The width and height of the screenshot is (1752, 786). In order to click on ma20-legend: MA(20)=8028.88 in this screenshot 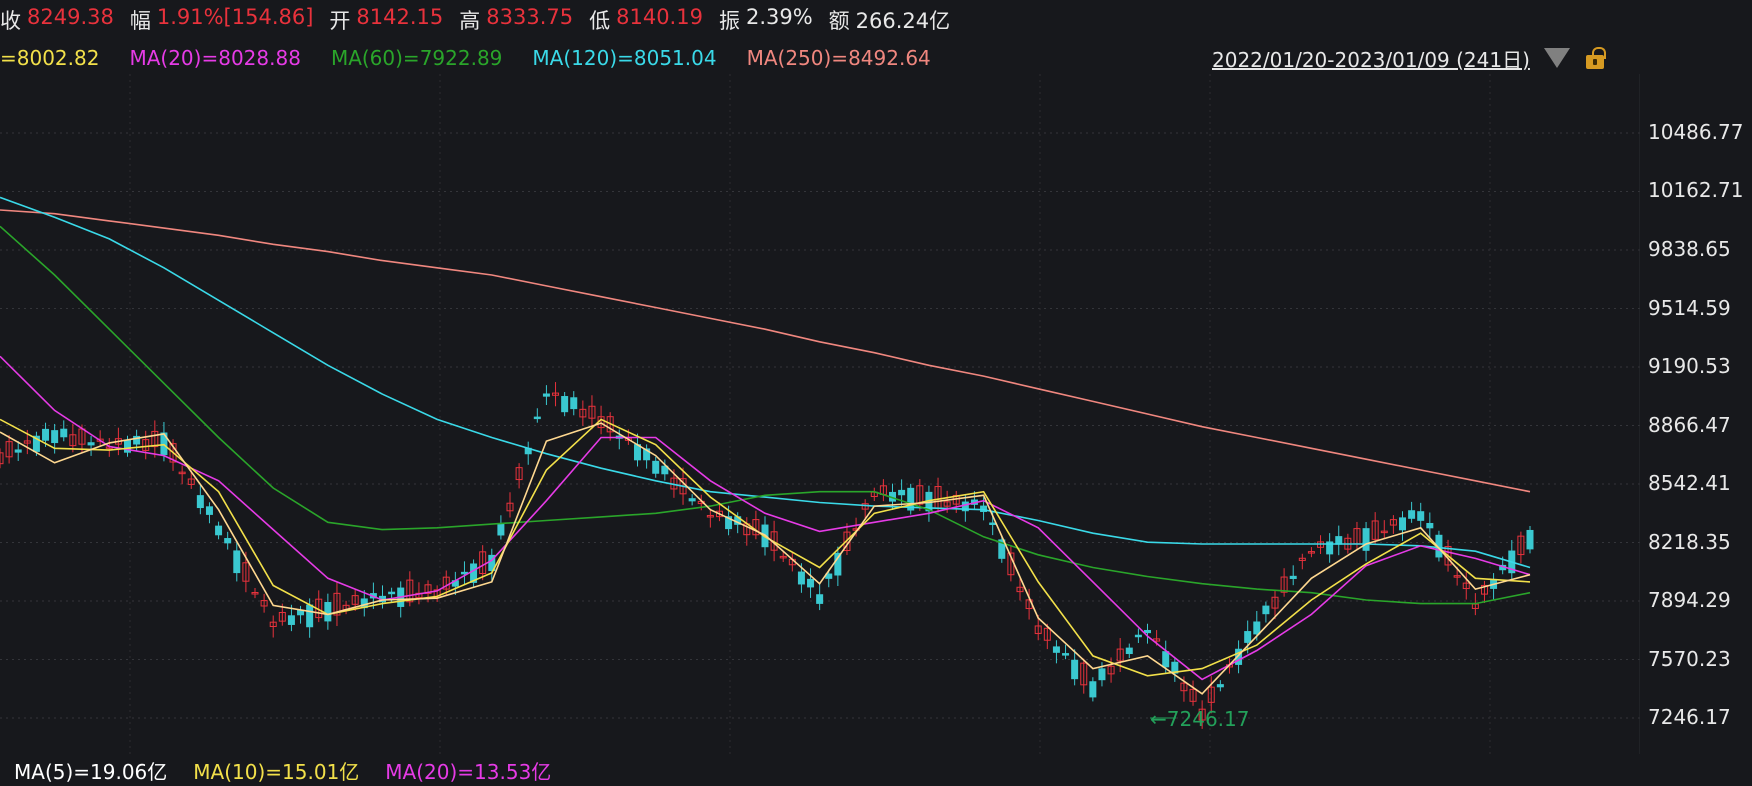, I will do `click(215, 58)`.